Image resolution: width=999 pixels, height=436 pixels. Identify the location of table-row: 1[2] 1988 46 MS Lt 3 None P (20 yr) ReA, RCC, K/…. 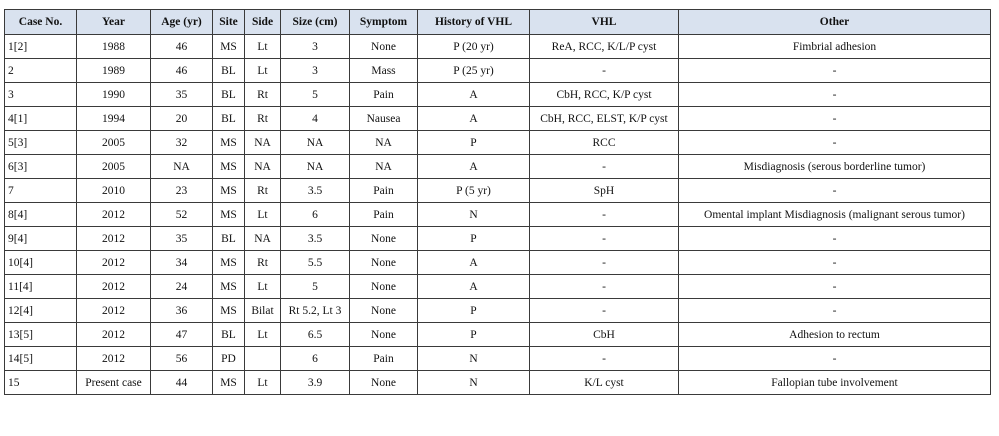
(497, 46).